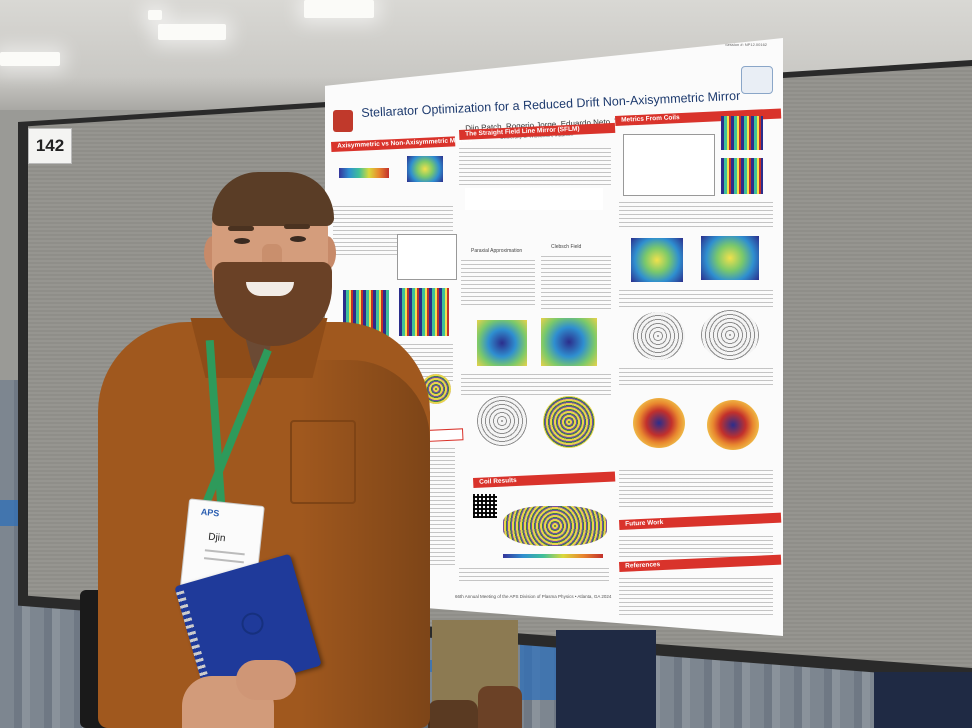 The width and height of the screenshot is (972, 728). Describe the element at coordinates (444, 435) in the screenshot. I see `section-header-small` at that location.